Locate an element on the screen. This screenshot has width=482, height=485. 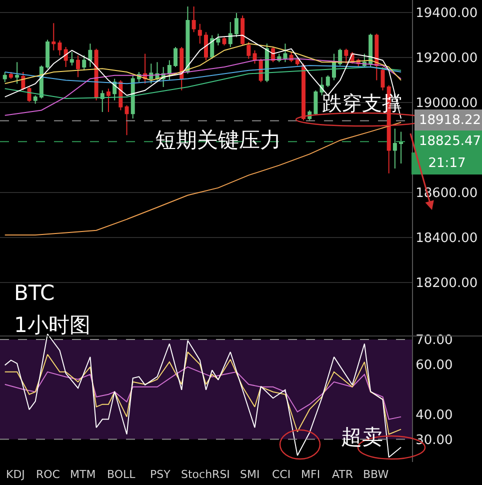
y-tick-label: 40.00 is located at coordinates (434, 415).